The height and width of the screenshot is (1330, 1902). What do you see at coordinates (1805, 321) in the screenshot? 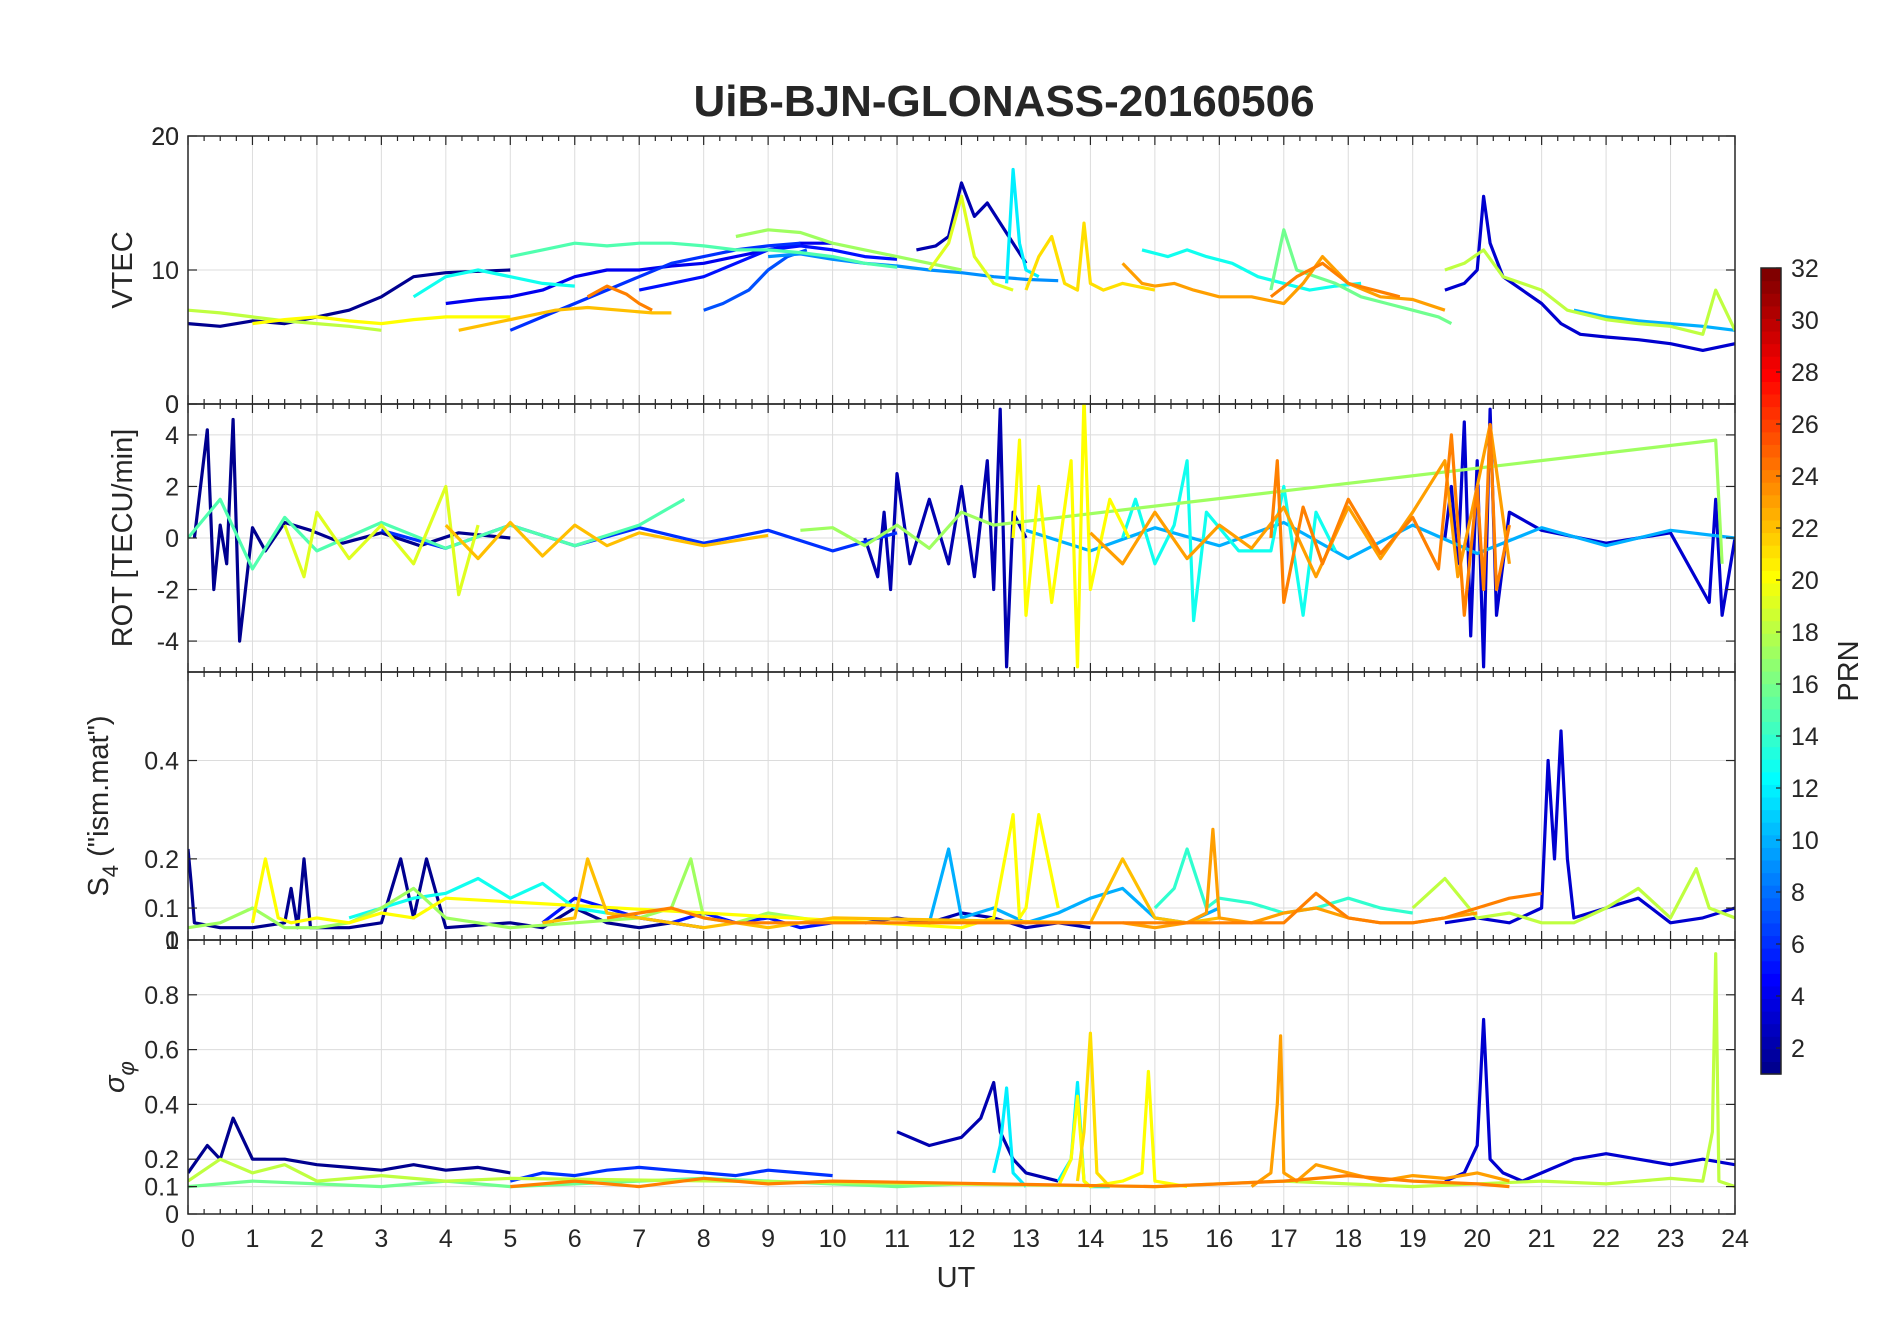
I see `colorbar-tick-label: 30` at bounding box center [1805, 321].